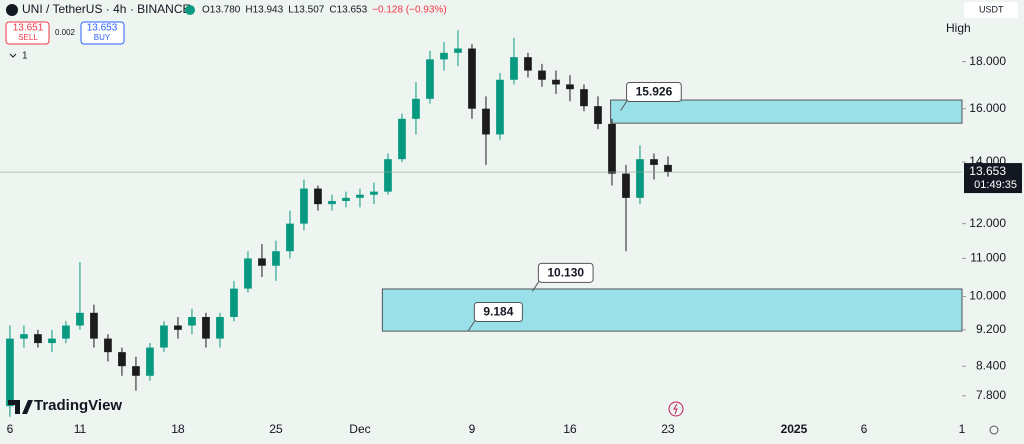 The width and height of the screenshot is (1024, 444). Describe the element at coordinates (25, 56) in the screenshot. I see `indicator-count: 1` at that location.